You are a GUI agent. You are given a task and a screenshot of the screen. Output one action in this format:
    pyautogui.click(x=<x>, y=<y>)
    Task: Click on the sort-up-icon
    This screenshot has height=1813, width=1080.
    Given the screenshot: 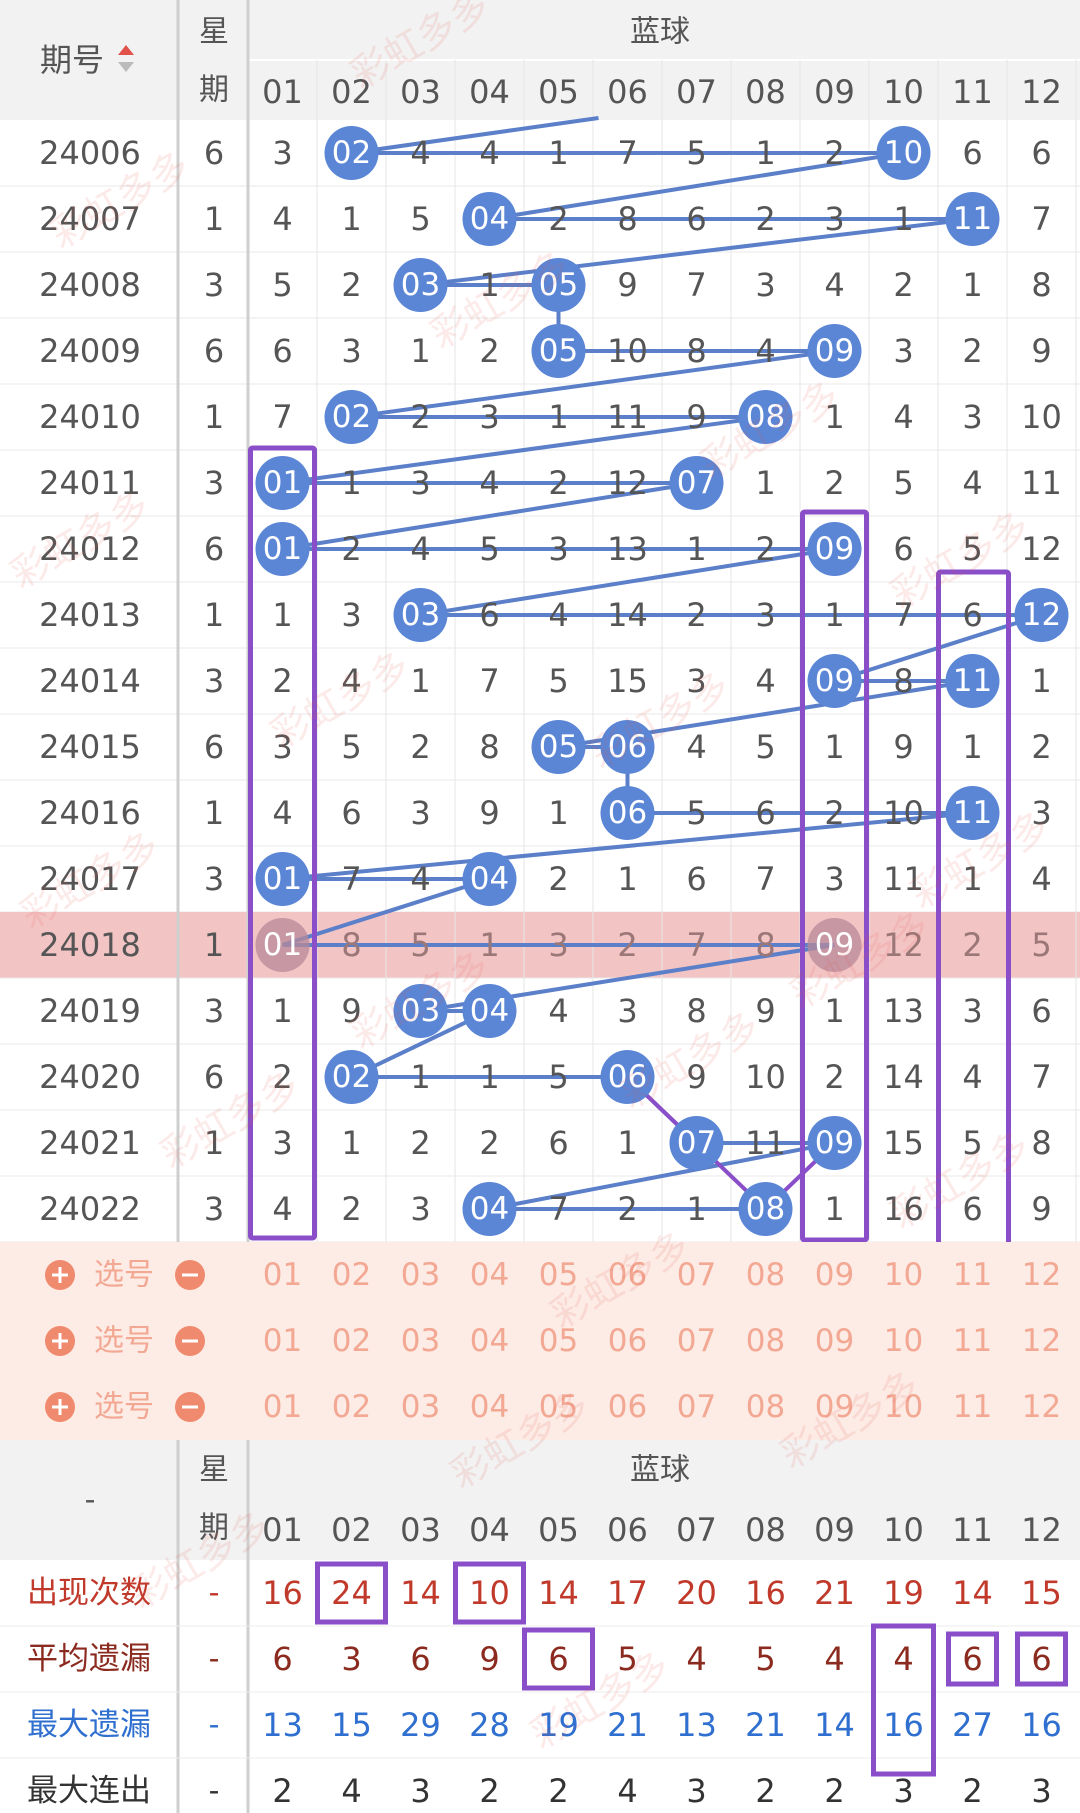 What is the action you would take?
    pyautogui.click(x=126, y=50)
    